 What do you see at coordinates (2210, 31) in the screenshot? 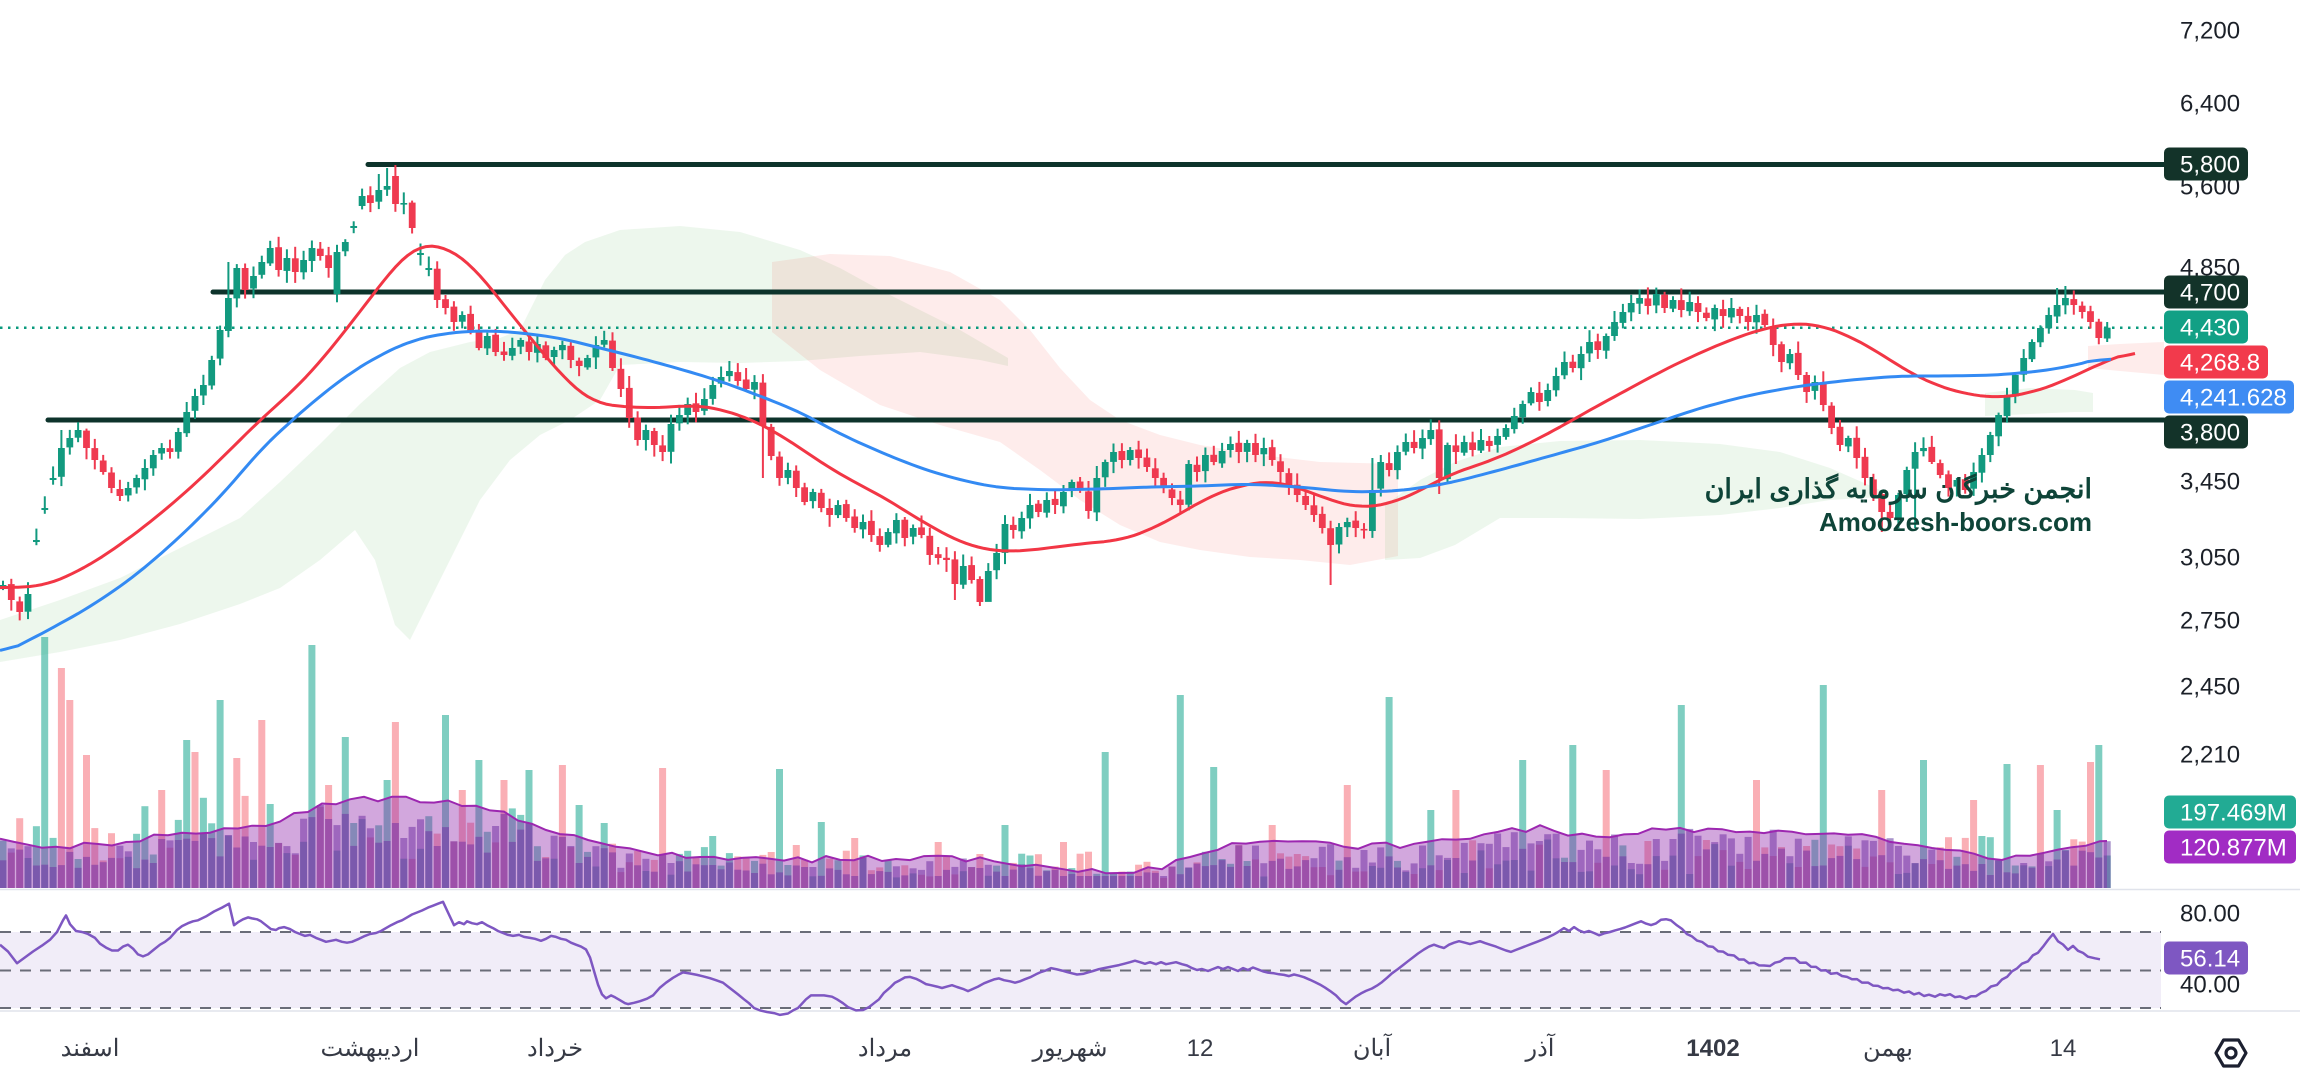
I see `svg-text: 7,200` at bounding box center [2210, 31].